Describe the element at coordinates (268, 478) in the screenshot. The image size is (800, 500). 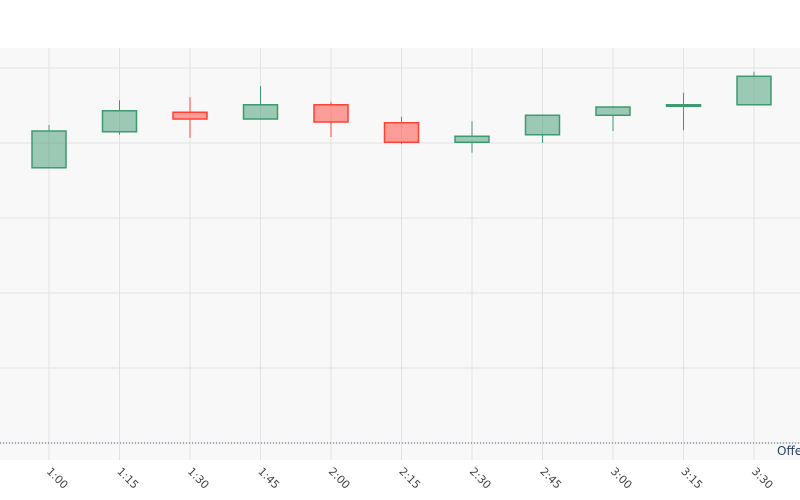
I see `x-tick-label: 1:45` at that location.